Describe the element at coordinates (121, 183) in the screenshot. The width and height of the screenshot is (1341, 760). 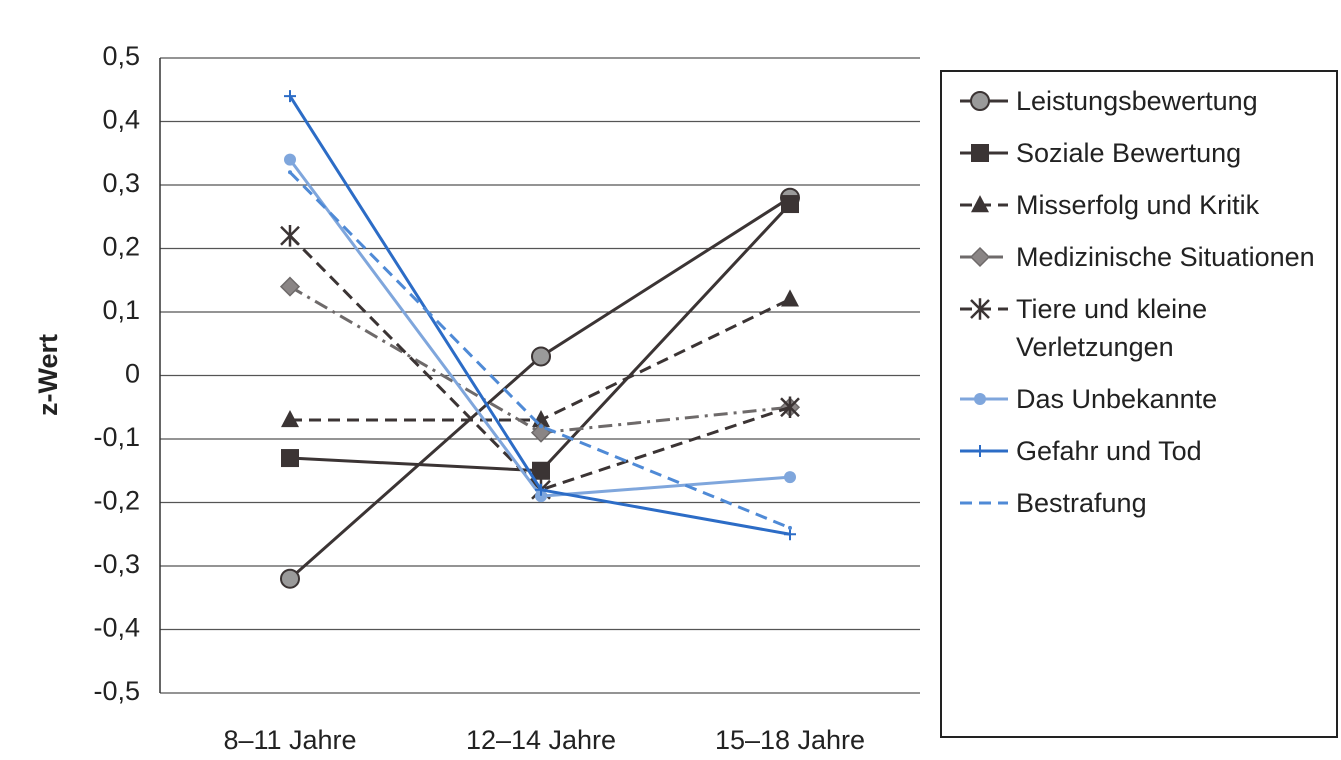
I see `y-tick-label: 0,3` at that location.